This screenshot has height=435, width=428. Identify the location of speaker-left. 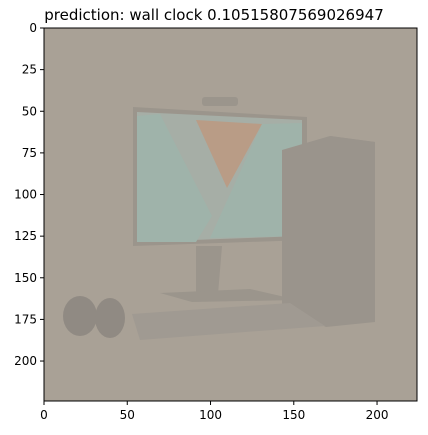
(80, 316).